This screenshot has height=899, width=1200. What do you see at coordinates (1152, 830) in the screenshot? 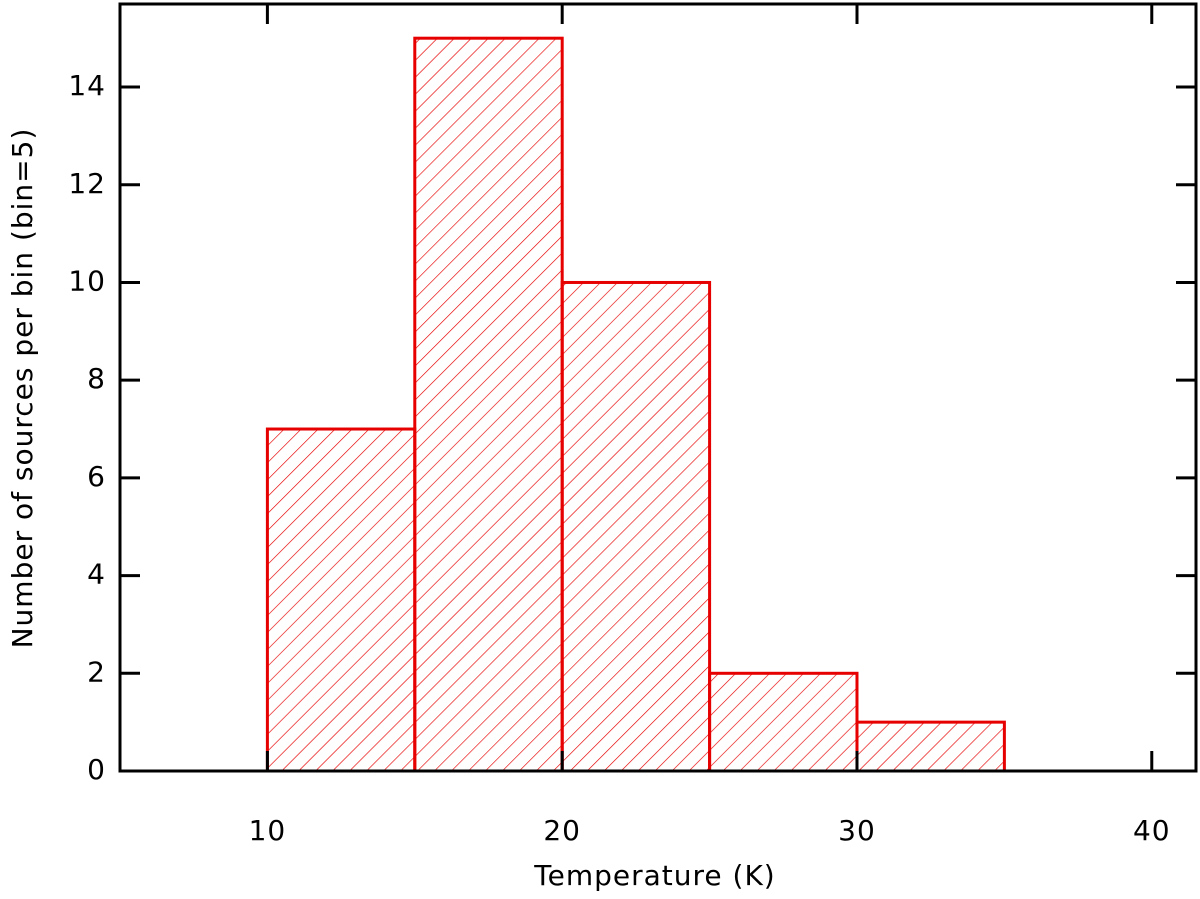
I see `x-tick-label: 40` at bounding box center [1152, 830].